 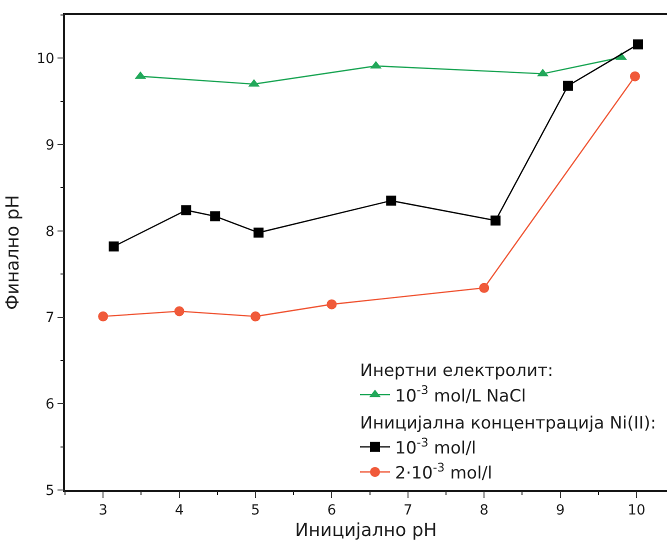 What do you see at coordinates (103, 510) in the screenshot?
I see `x-tick-label: 3` at bounding box center [103, 510].